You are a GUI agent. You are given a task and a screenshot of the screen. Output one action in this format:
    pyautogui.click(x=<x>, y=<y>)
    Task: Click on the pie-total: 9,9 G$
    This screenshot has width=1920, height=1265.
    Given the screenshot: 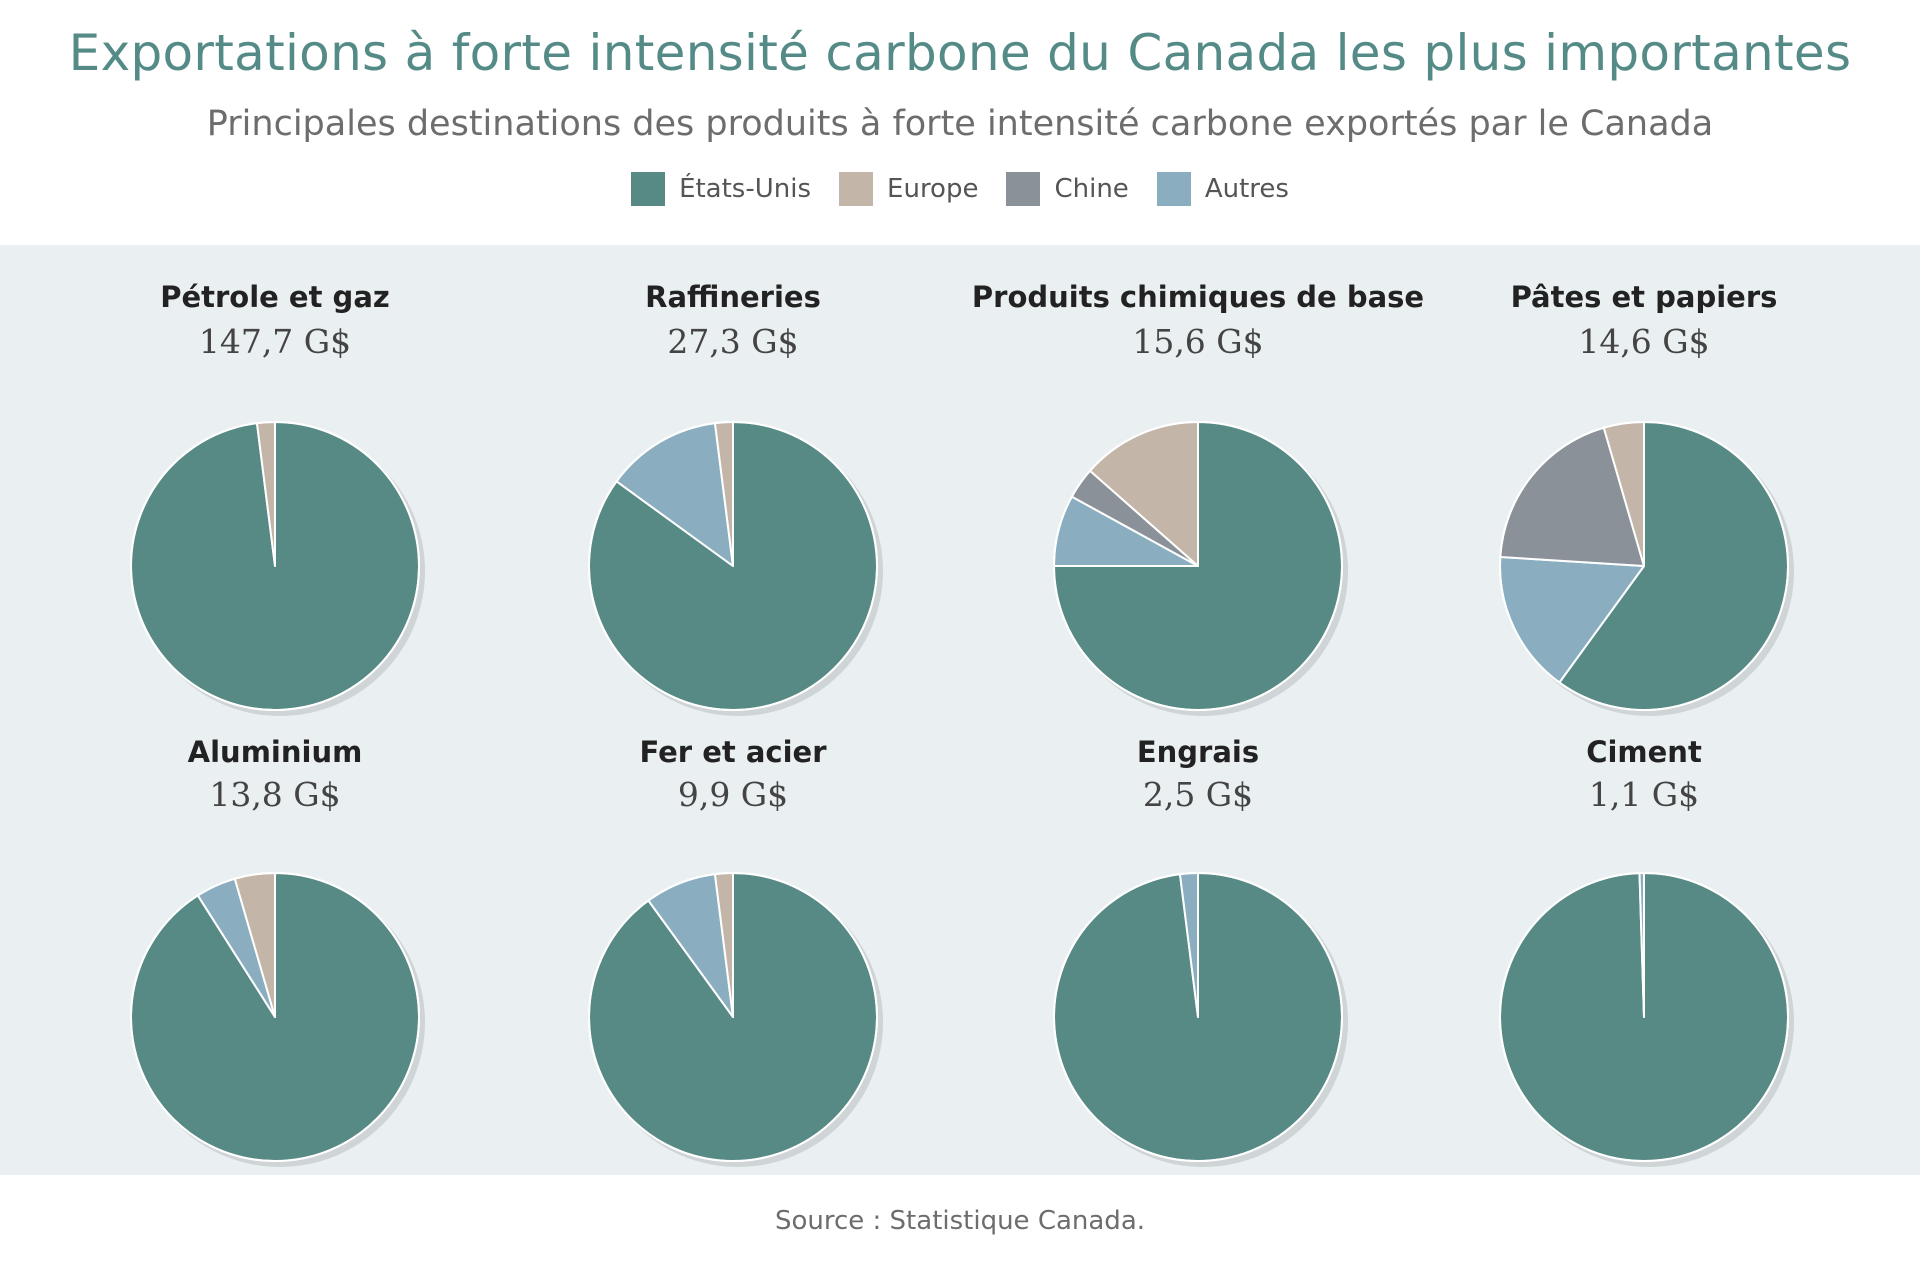 What is the action you would take?
    pyautogui.click(x=733, y=794)
    